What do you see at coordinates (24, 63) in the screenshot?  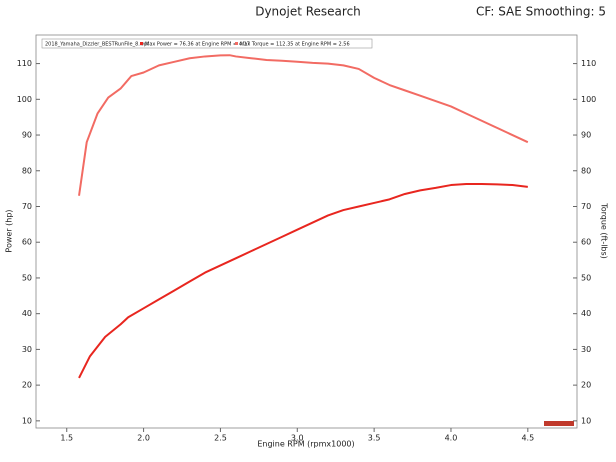 I see `y-tick-label: 110` at bounding box center [24, 63].